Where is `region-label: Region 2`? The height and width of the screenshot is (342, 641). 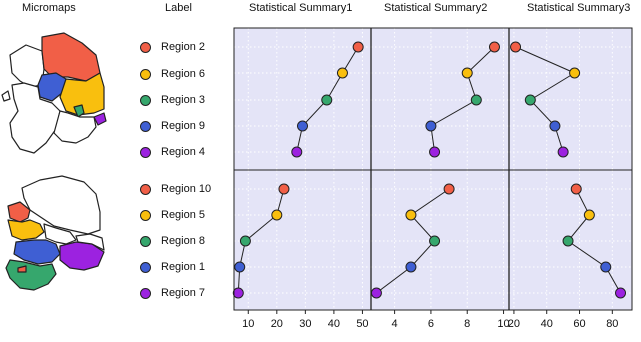
region-label: Region 2 is located at coordinates (183, 47).